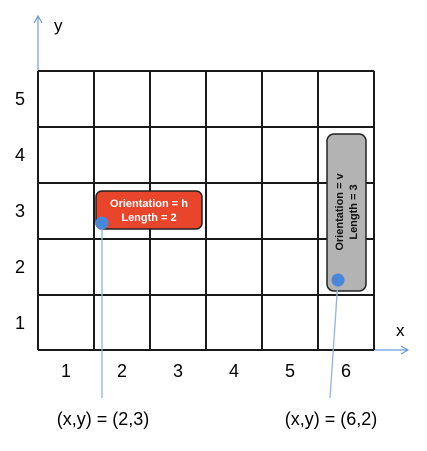 This screenshot has width=427, height=451. What do you see at coordinates (331, 419) in the screenshot?
I see `anchor-caption-v: (x,y) = (6,2)` at bounding box center [331, 419].